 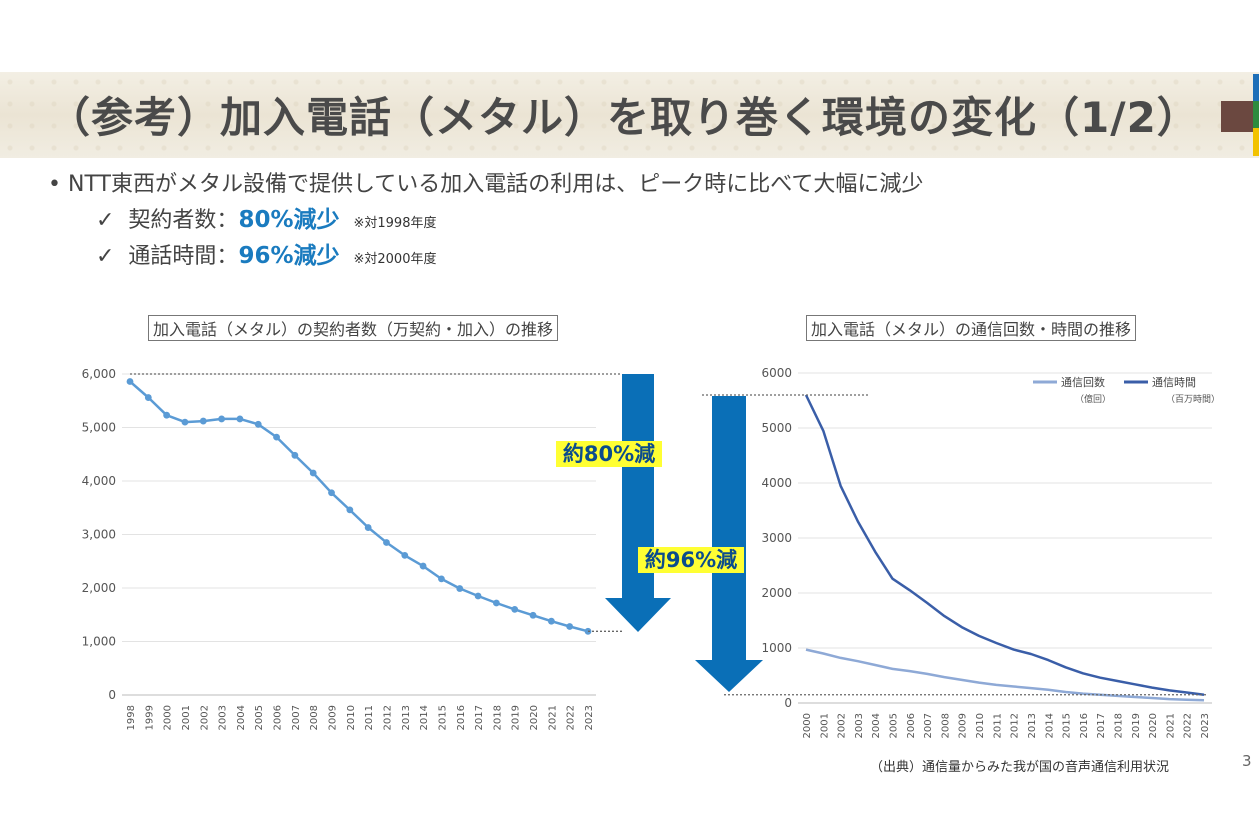 I want to click on y-tick-label: 0, so click(x=788, y=703).